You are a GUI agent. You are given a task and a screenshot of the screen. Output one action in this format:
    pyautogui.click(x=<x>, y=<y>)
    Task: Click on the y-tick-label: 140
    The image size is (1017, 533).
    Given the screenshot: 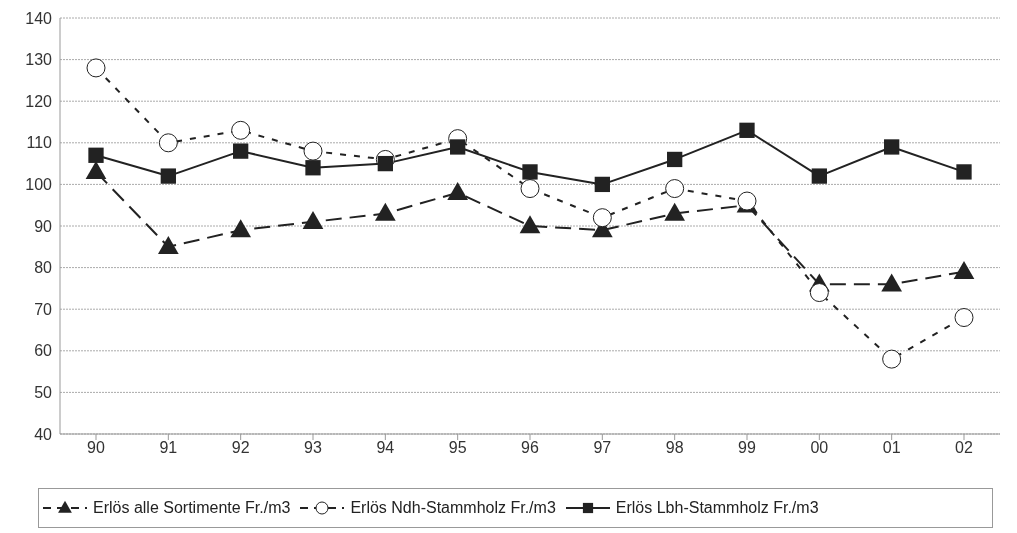 What is the action you would take?
    pyautogui.click(x=39, y=18)
    